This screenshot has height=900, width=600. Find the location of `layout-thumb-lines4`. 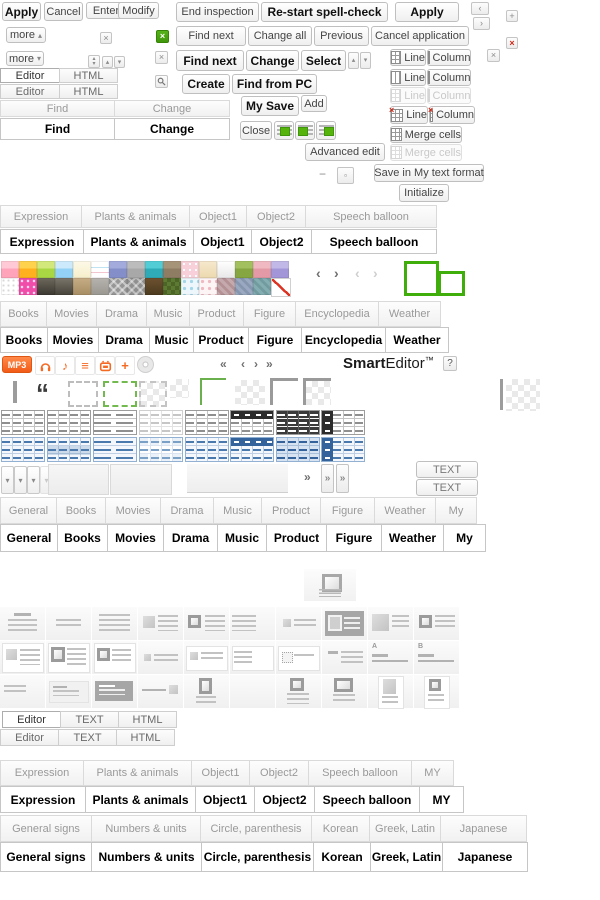

layout-thumb-lines4 is located at coordinates (114, 623).